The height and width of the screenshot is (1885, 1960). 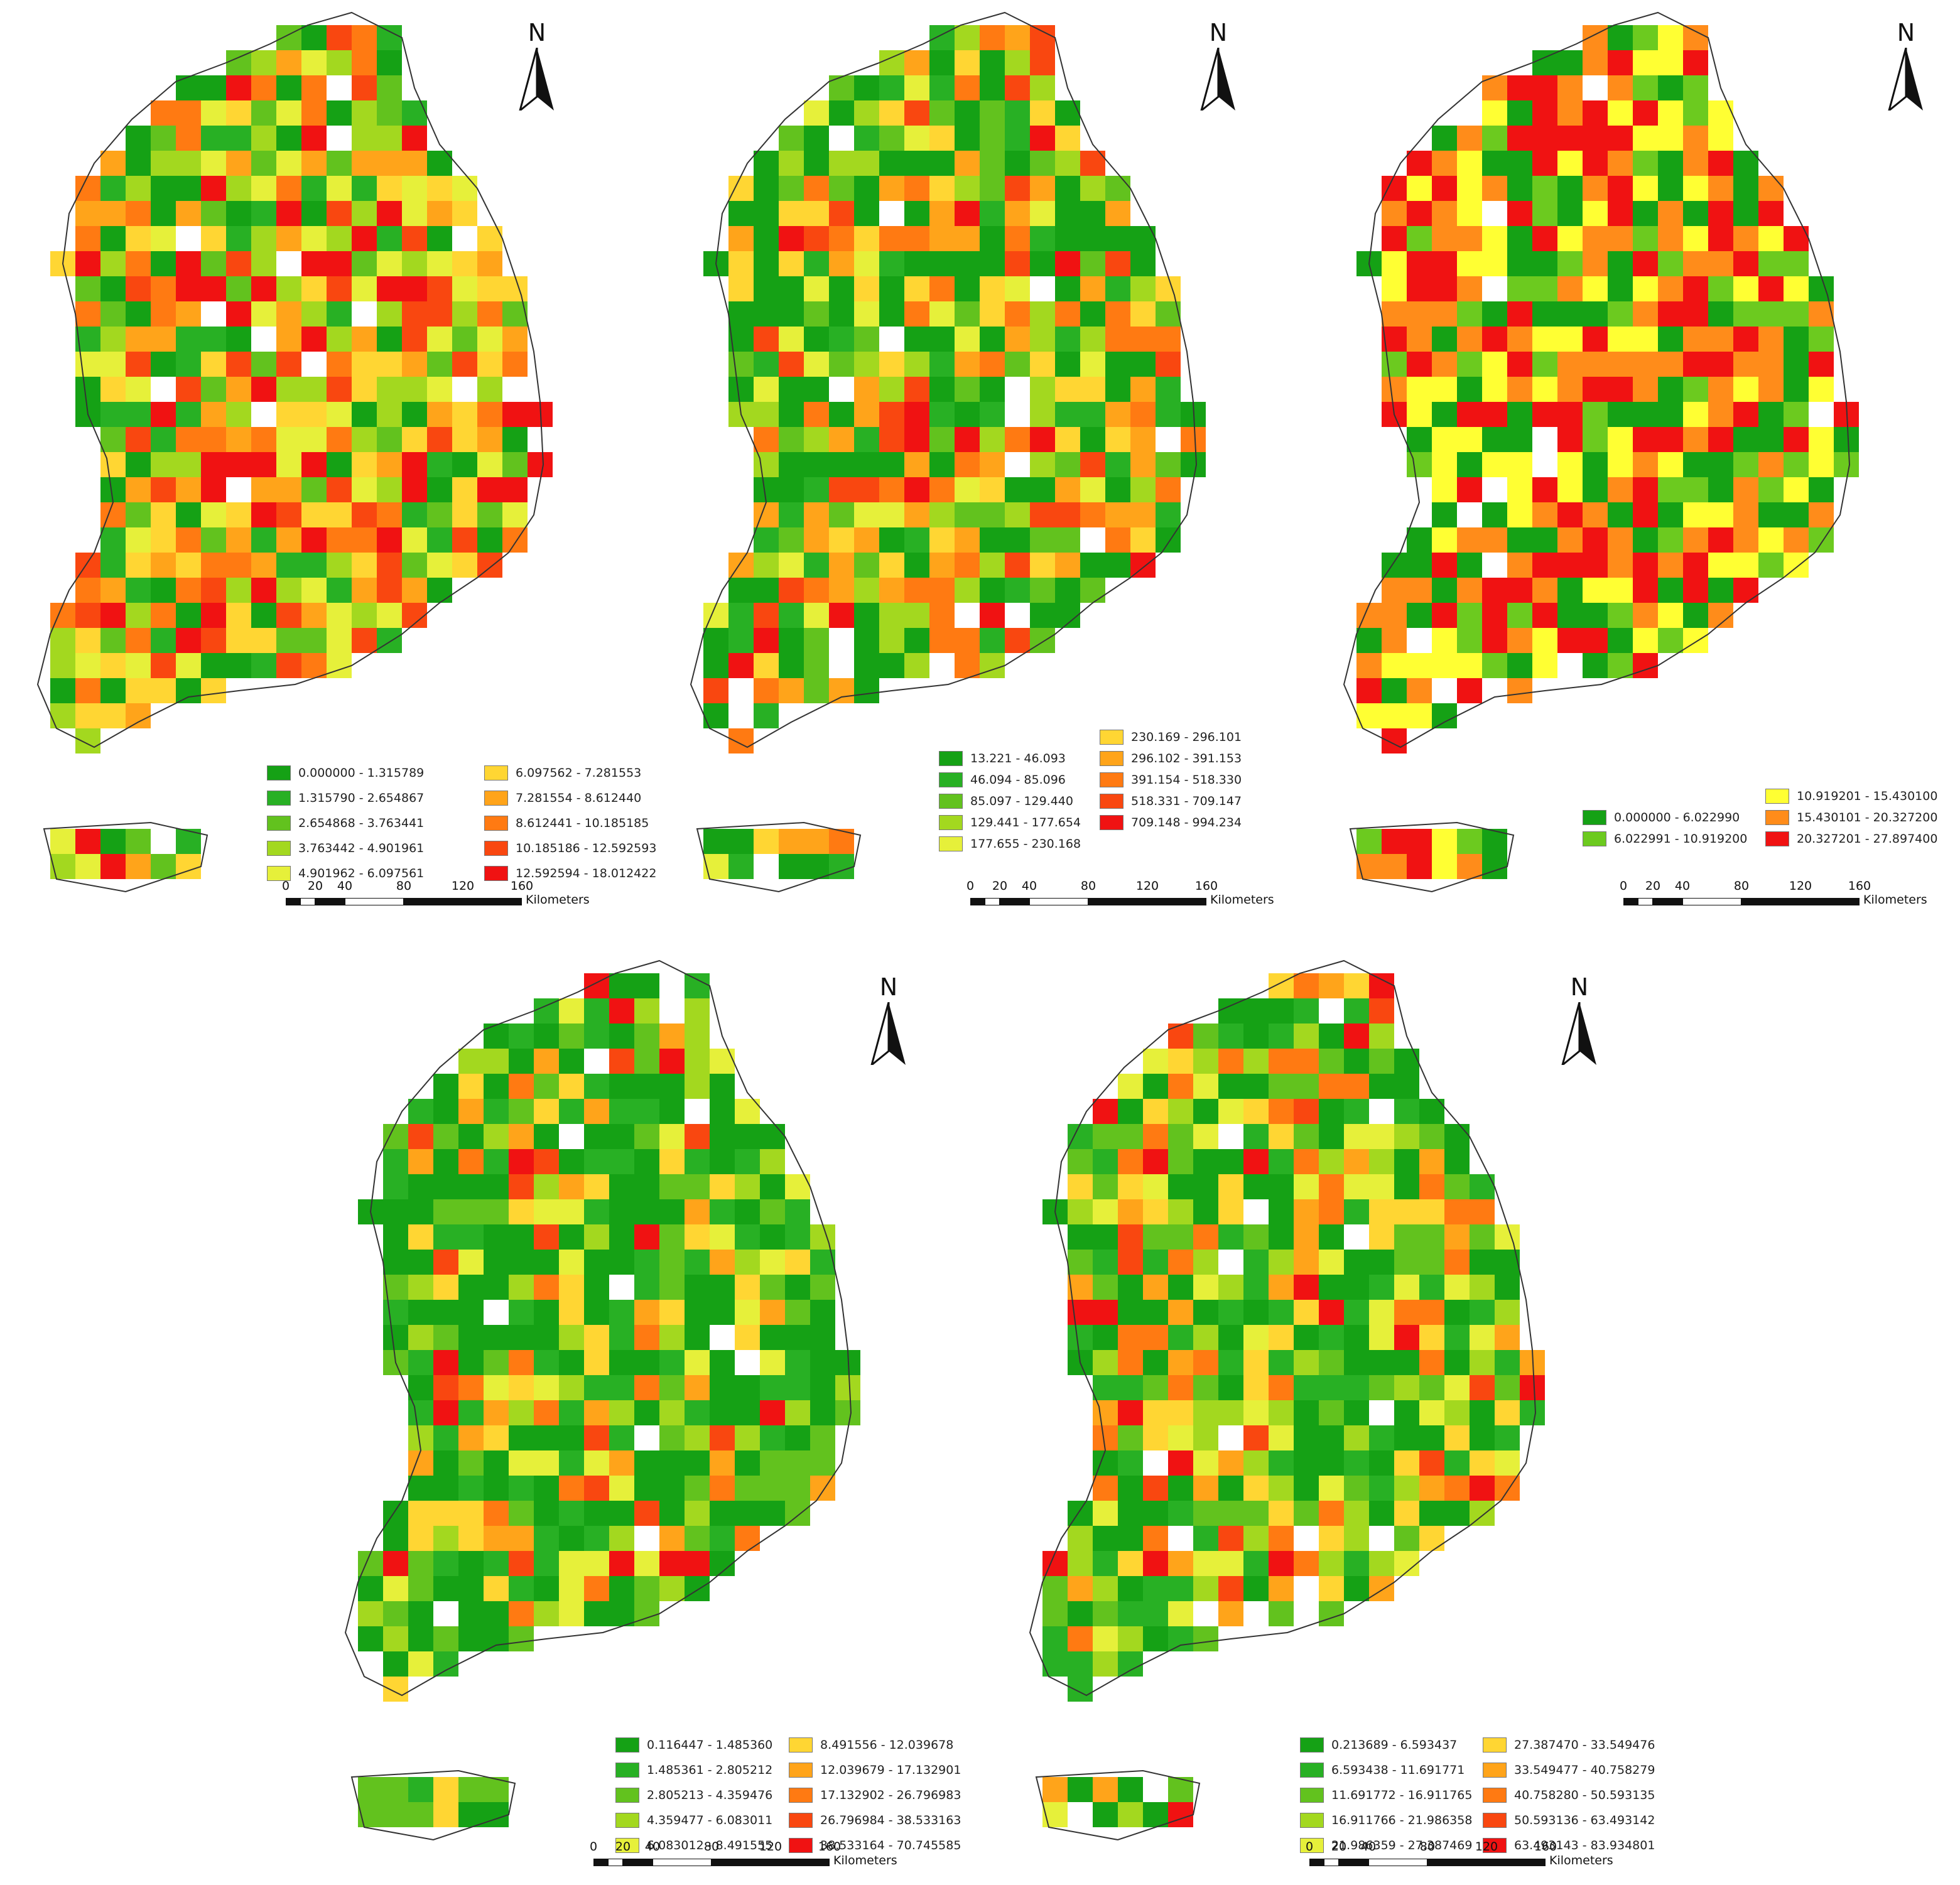 I want to click on legend-item: 40.758280 - 50.593135, so click(x=1569, y=1795).